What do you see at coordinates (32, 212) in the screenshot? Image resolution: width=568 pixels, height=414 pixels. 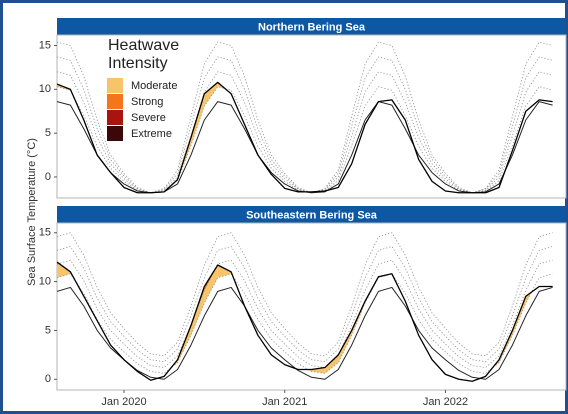 I see `y-axis-label: Sea Surface Temperature (°C)` at bounding box center [32, 212].